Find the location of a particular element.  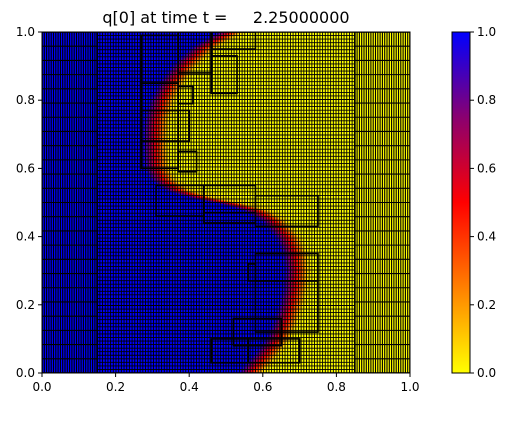

x-tick-label: 0.6 is located at coordinates (262, 387).